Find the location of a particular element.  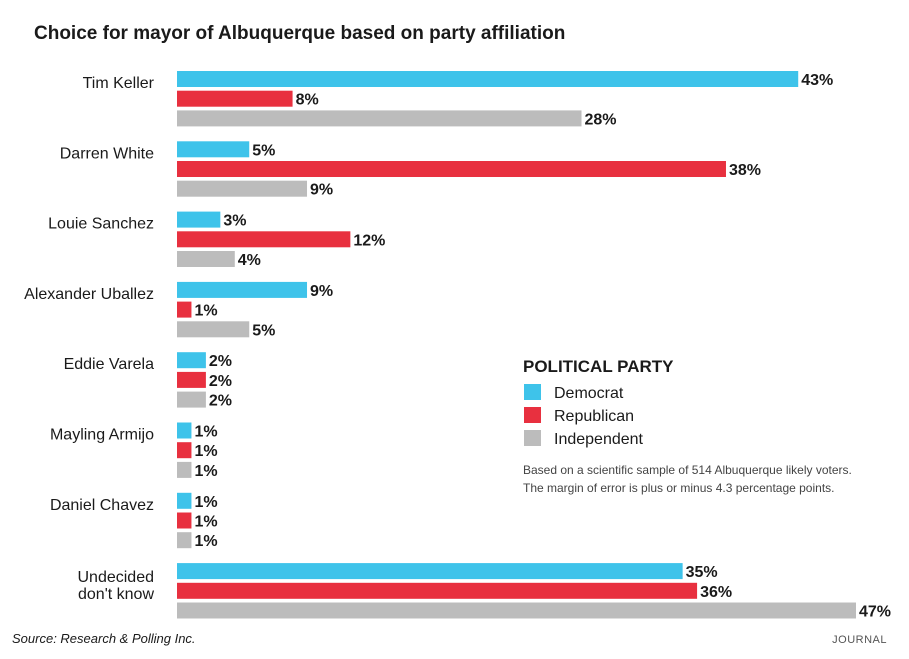

value-label-darren-white-independent: 9% is located at coordinates (321, 190).